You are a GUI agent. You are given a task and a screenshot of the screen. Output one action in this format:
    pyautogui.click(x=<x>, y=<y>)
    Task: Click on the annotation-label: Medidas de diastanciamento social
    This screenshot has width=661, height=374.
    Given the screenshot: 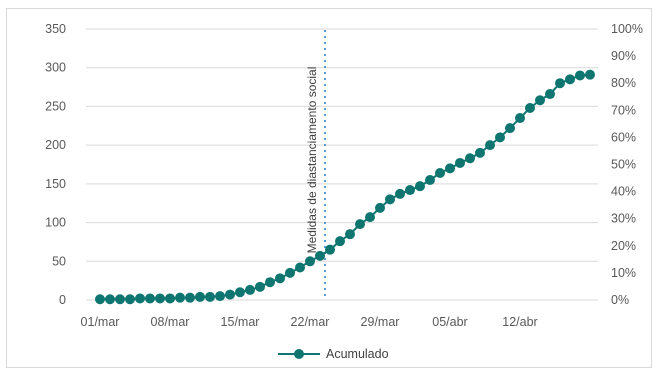 What is the action you would take?
    pyautogui.click(x=312, y=160)
    